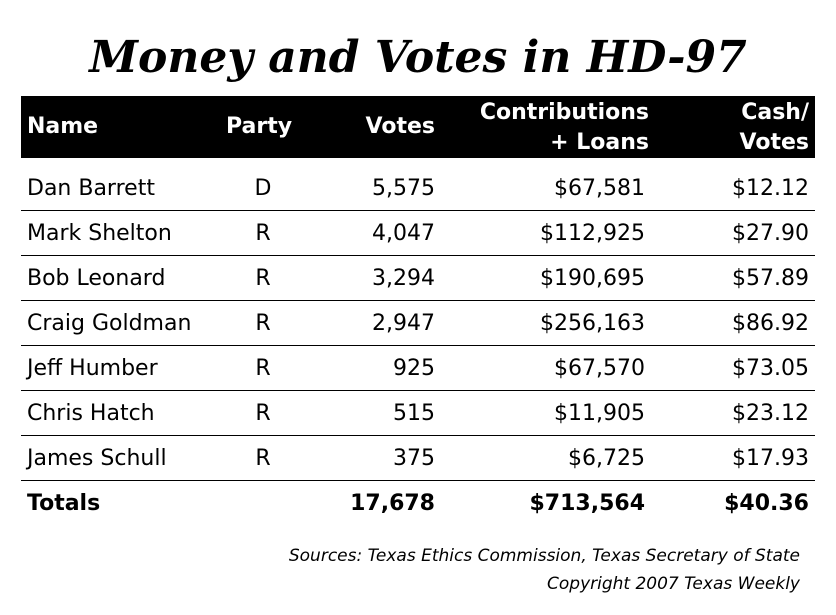 This screenshot has width=836, height=615. What do you see at coordinates (770, 278) in the screenshot?
I see `candidate-cash-per-vote: $57.89` at bounding box center [770, 278].